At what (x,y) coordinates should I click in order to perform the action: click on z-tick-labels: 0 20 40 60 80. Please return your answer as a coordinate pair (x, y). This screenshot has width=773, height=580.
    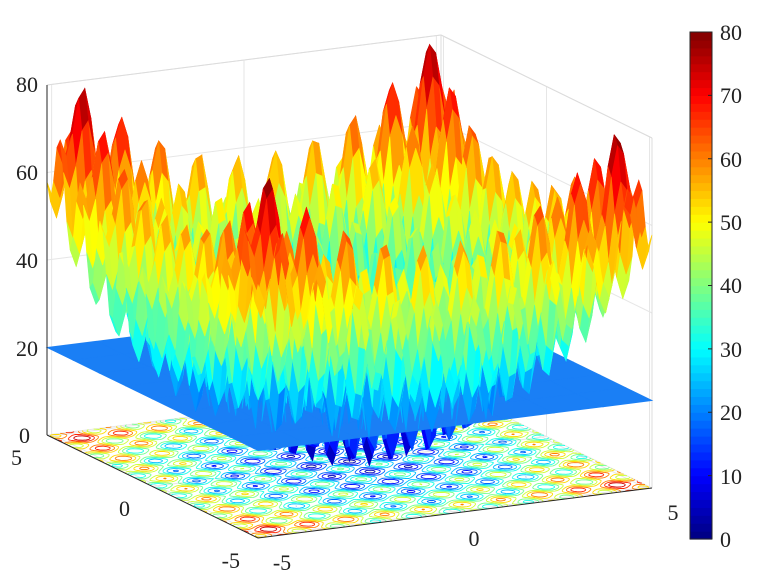
    Looking at the image, I should click on (27, 260).